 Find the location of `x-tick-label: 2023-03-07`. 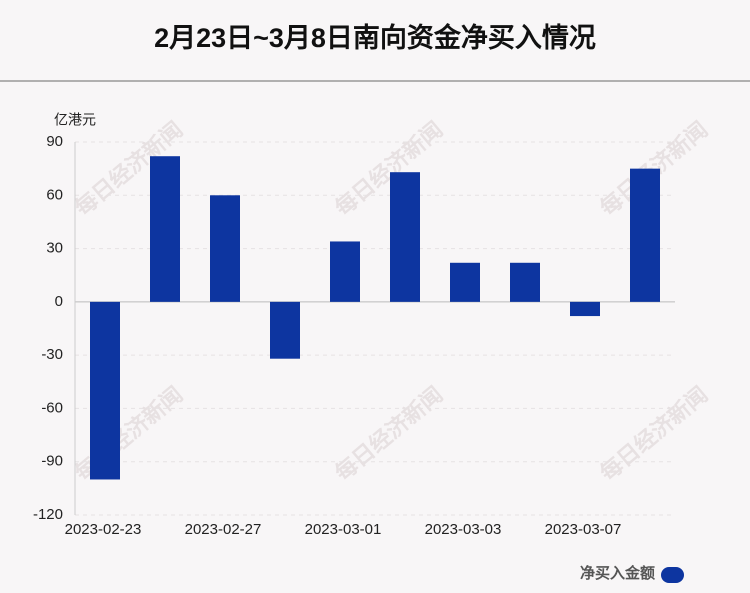

x-tick-label: 2023-03-07 is located at coordinates (583, 529).